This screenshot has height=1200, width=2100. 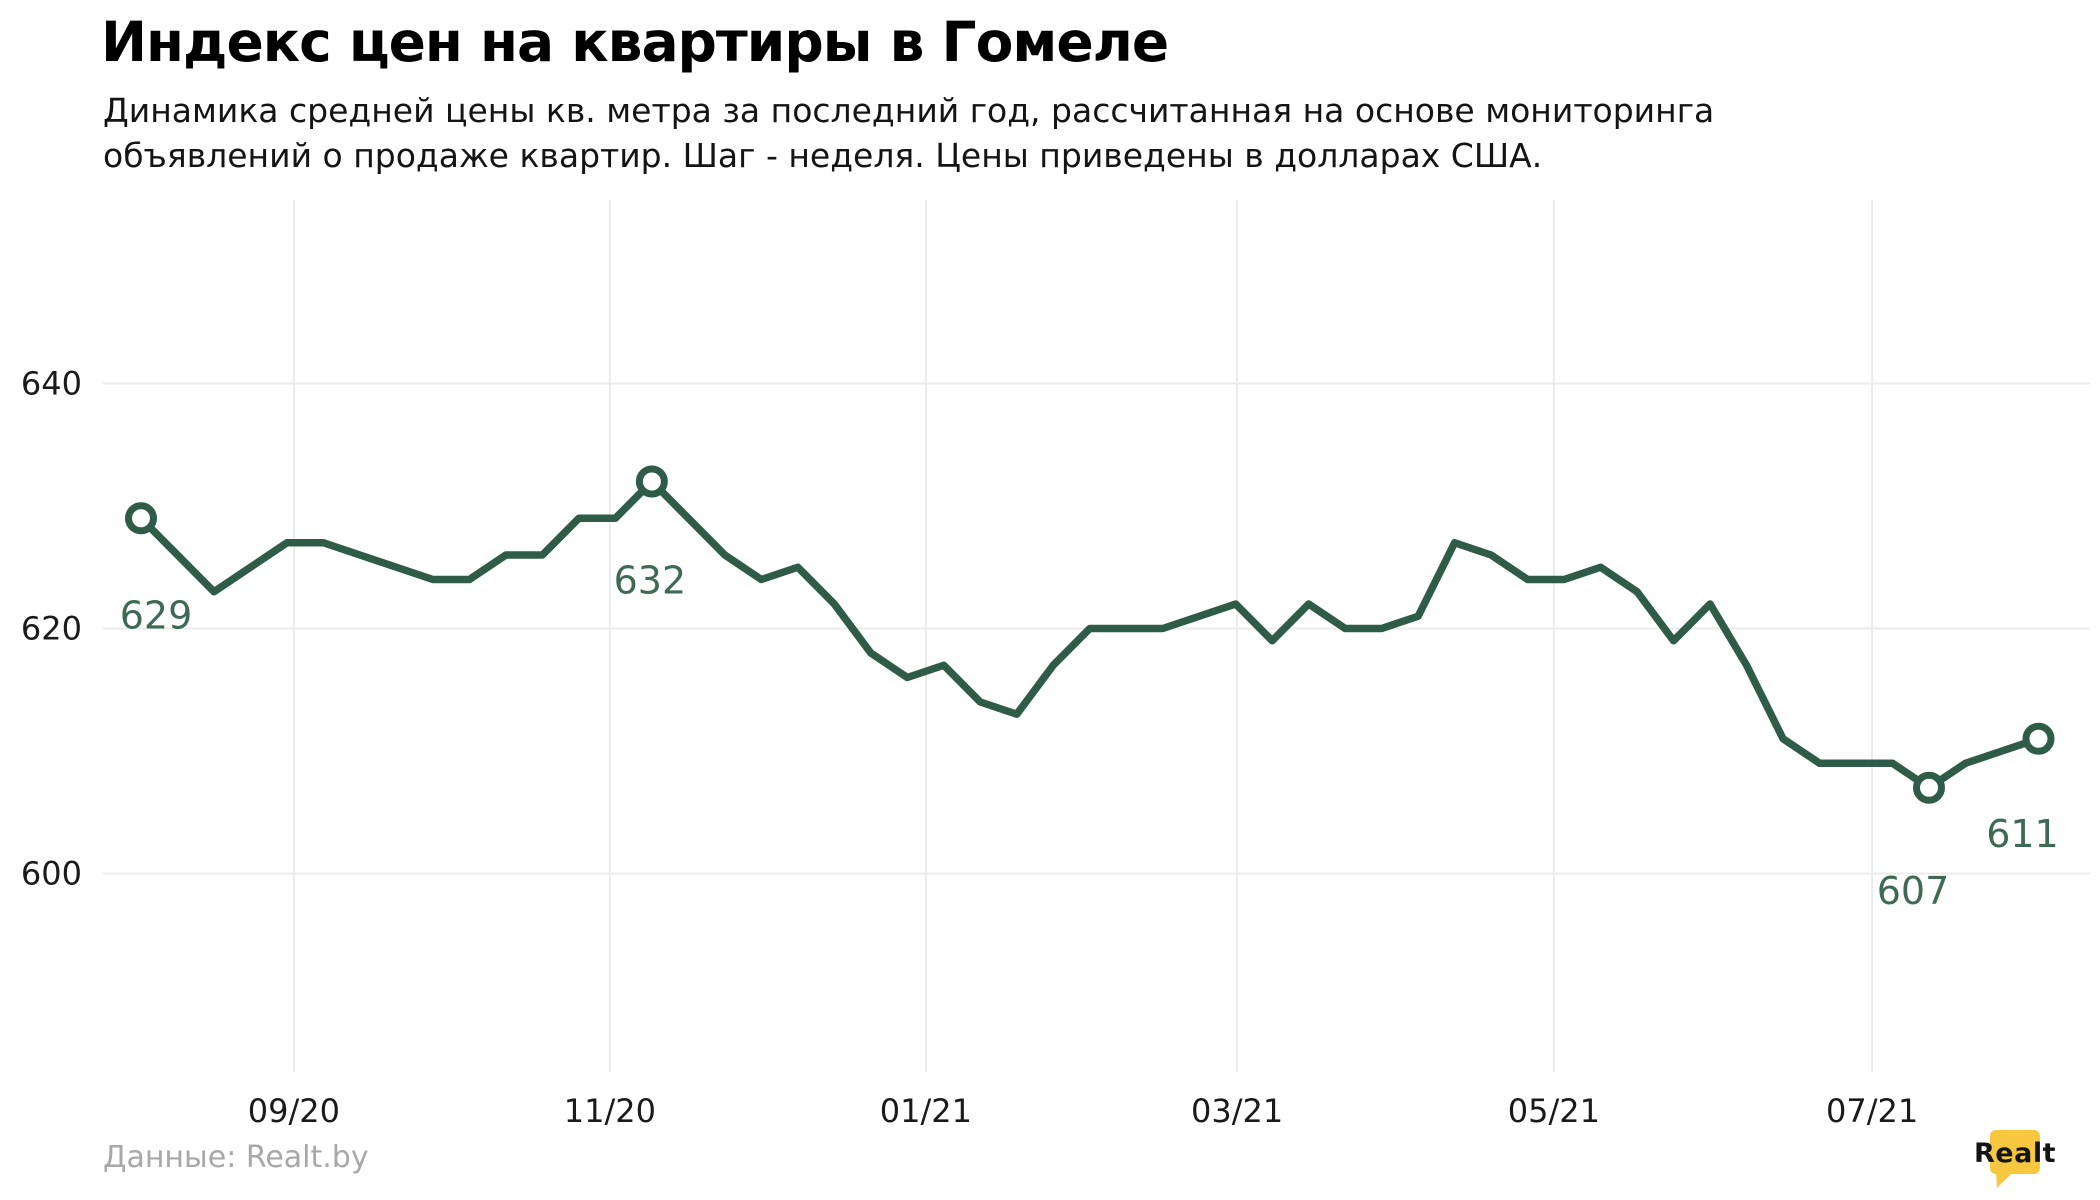 What do you see at coordinates (1237, 1111) in the screenshot?
I see `x-tick-label: 03/21` at bounding box center [1237, 1111].